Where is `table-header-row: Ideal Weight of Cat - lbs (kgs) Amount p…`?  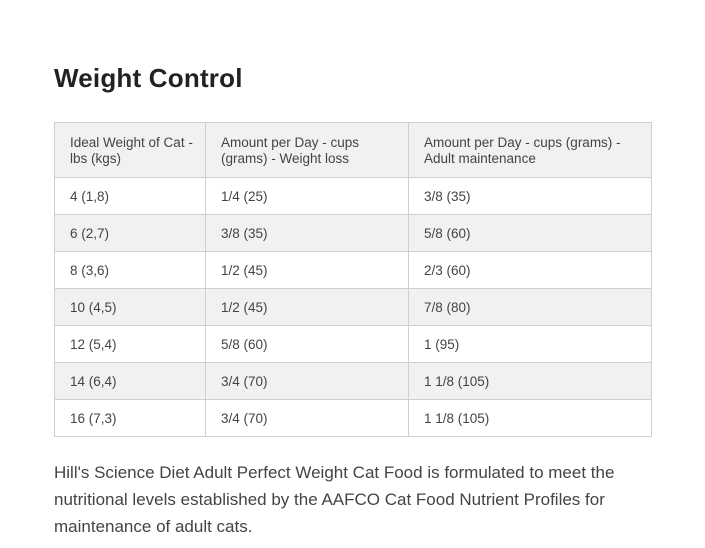
table-header-row: Ideal Weight of Cat - lbs (kgs) Amount p… is located at coordinates (353, 150).